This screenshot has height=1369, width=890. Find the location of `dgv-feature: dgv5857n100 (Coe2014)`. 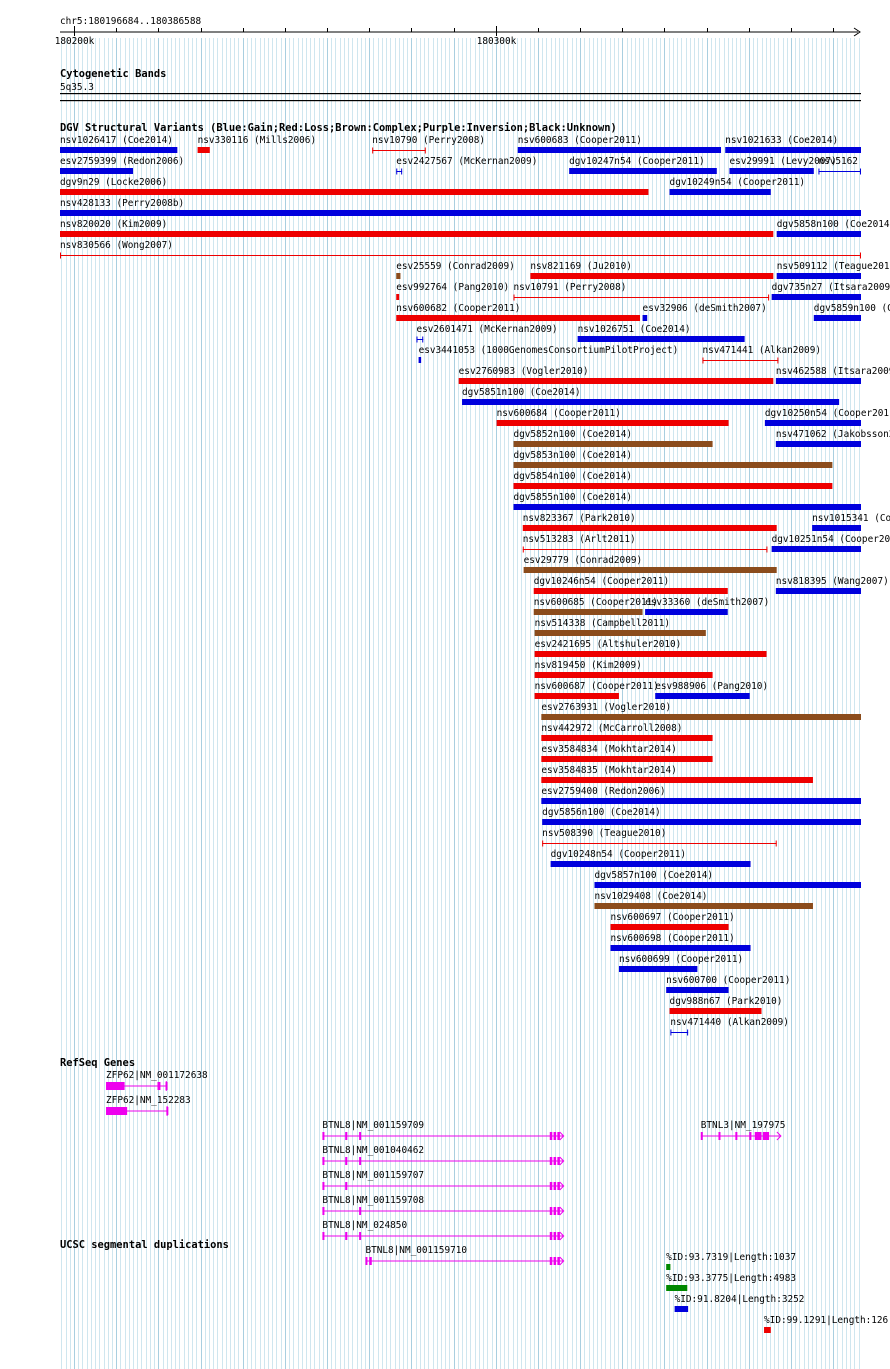

dgv-feature: dgv5857n100 (Coe2014) is located at coordinates (727, 879).